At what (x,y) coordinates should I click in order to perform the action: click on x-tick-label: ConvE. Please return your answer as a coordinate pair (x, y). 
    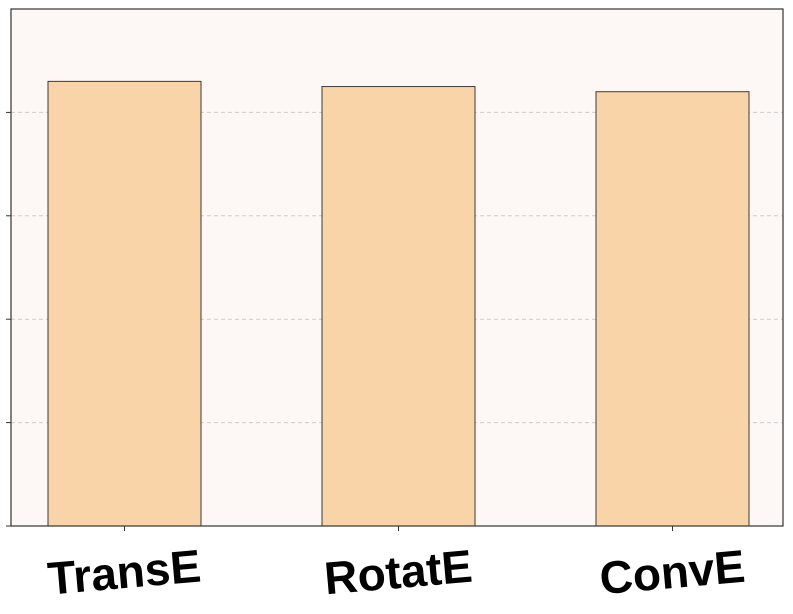
    Looking at the image, I should click on (672, 572).